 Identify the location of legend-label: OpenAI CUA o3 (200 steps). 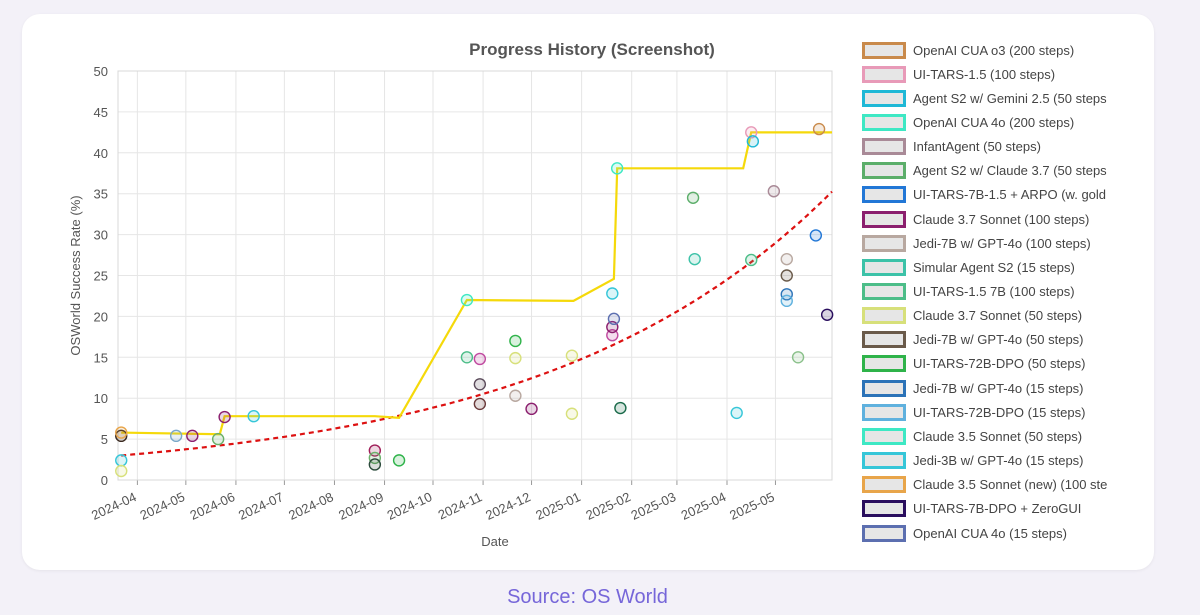
(994, 50).